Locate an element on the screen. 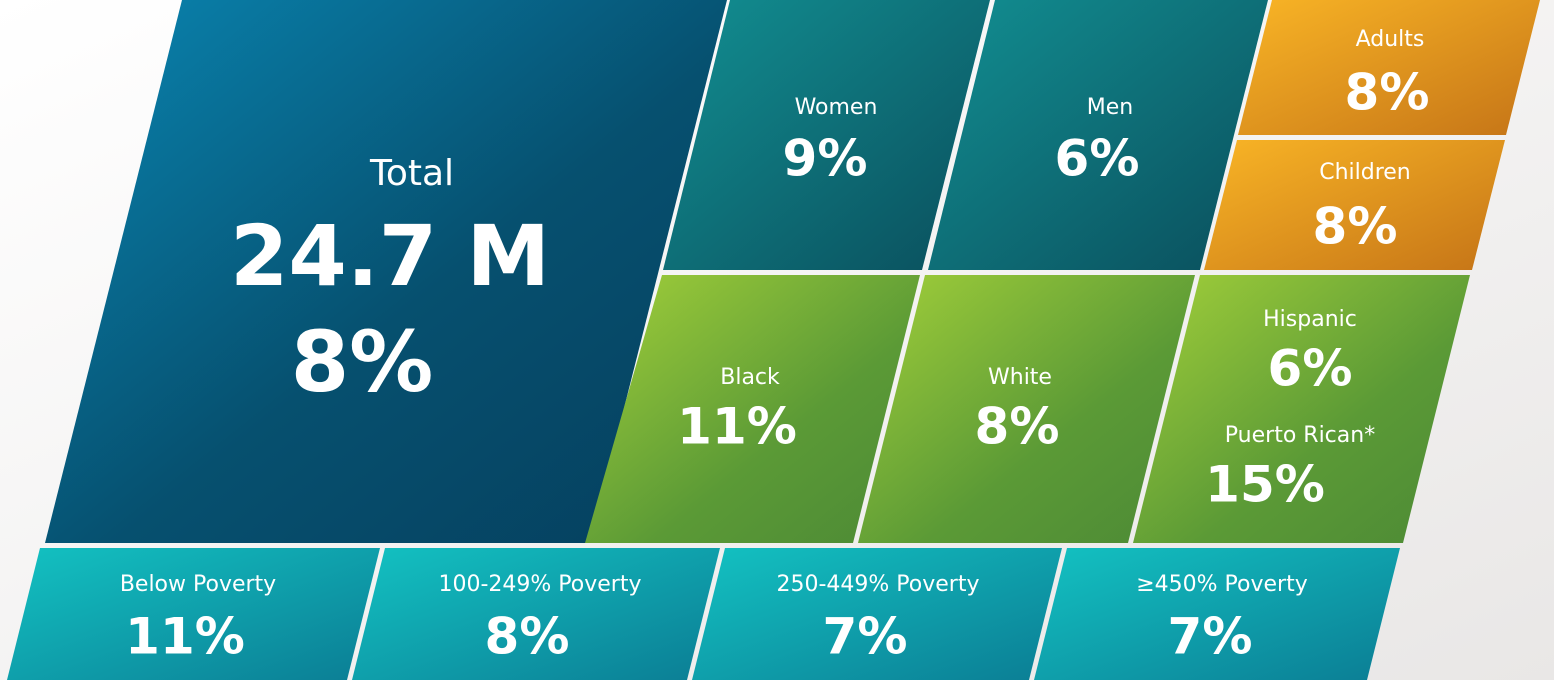 This screenshot has width=1554, height=680. tile-white is located at coordinates (1026, 409).